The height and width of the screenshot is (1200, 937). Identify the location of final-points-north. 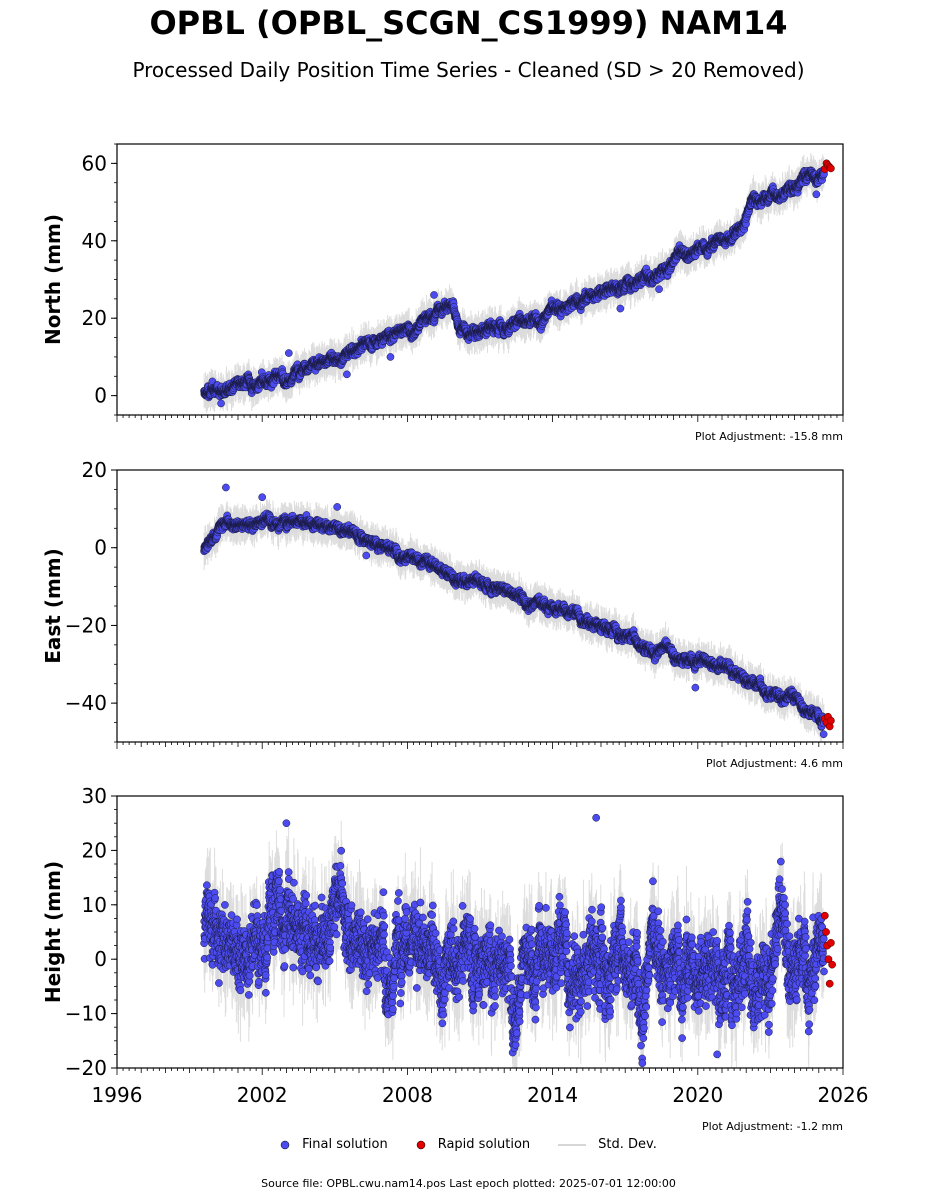
(514, 286).